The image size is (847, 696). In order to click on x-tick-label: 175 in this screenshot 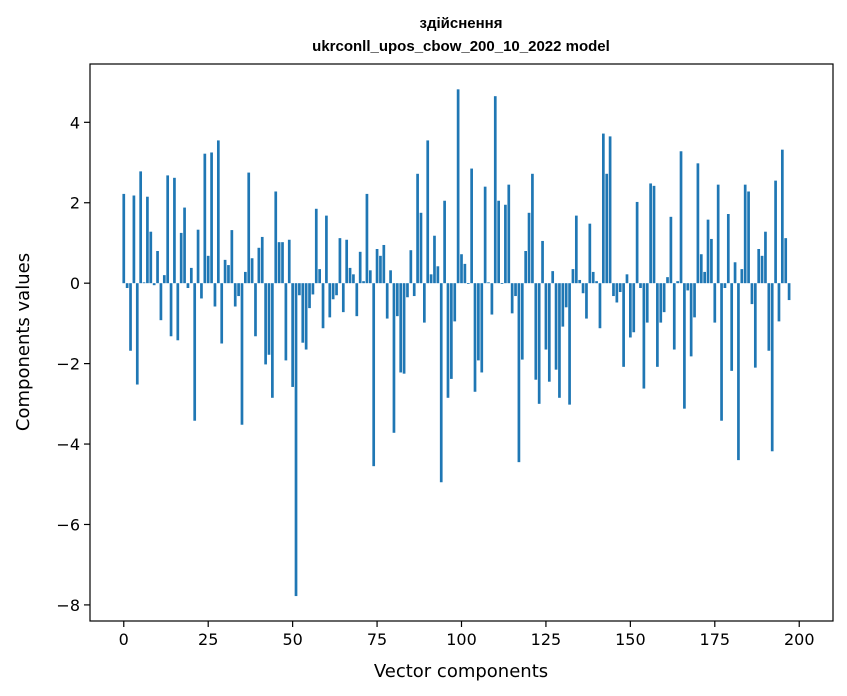, I will do `click(715, 639)`.